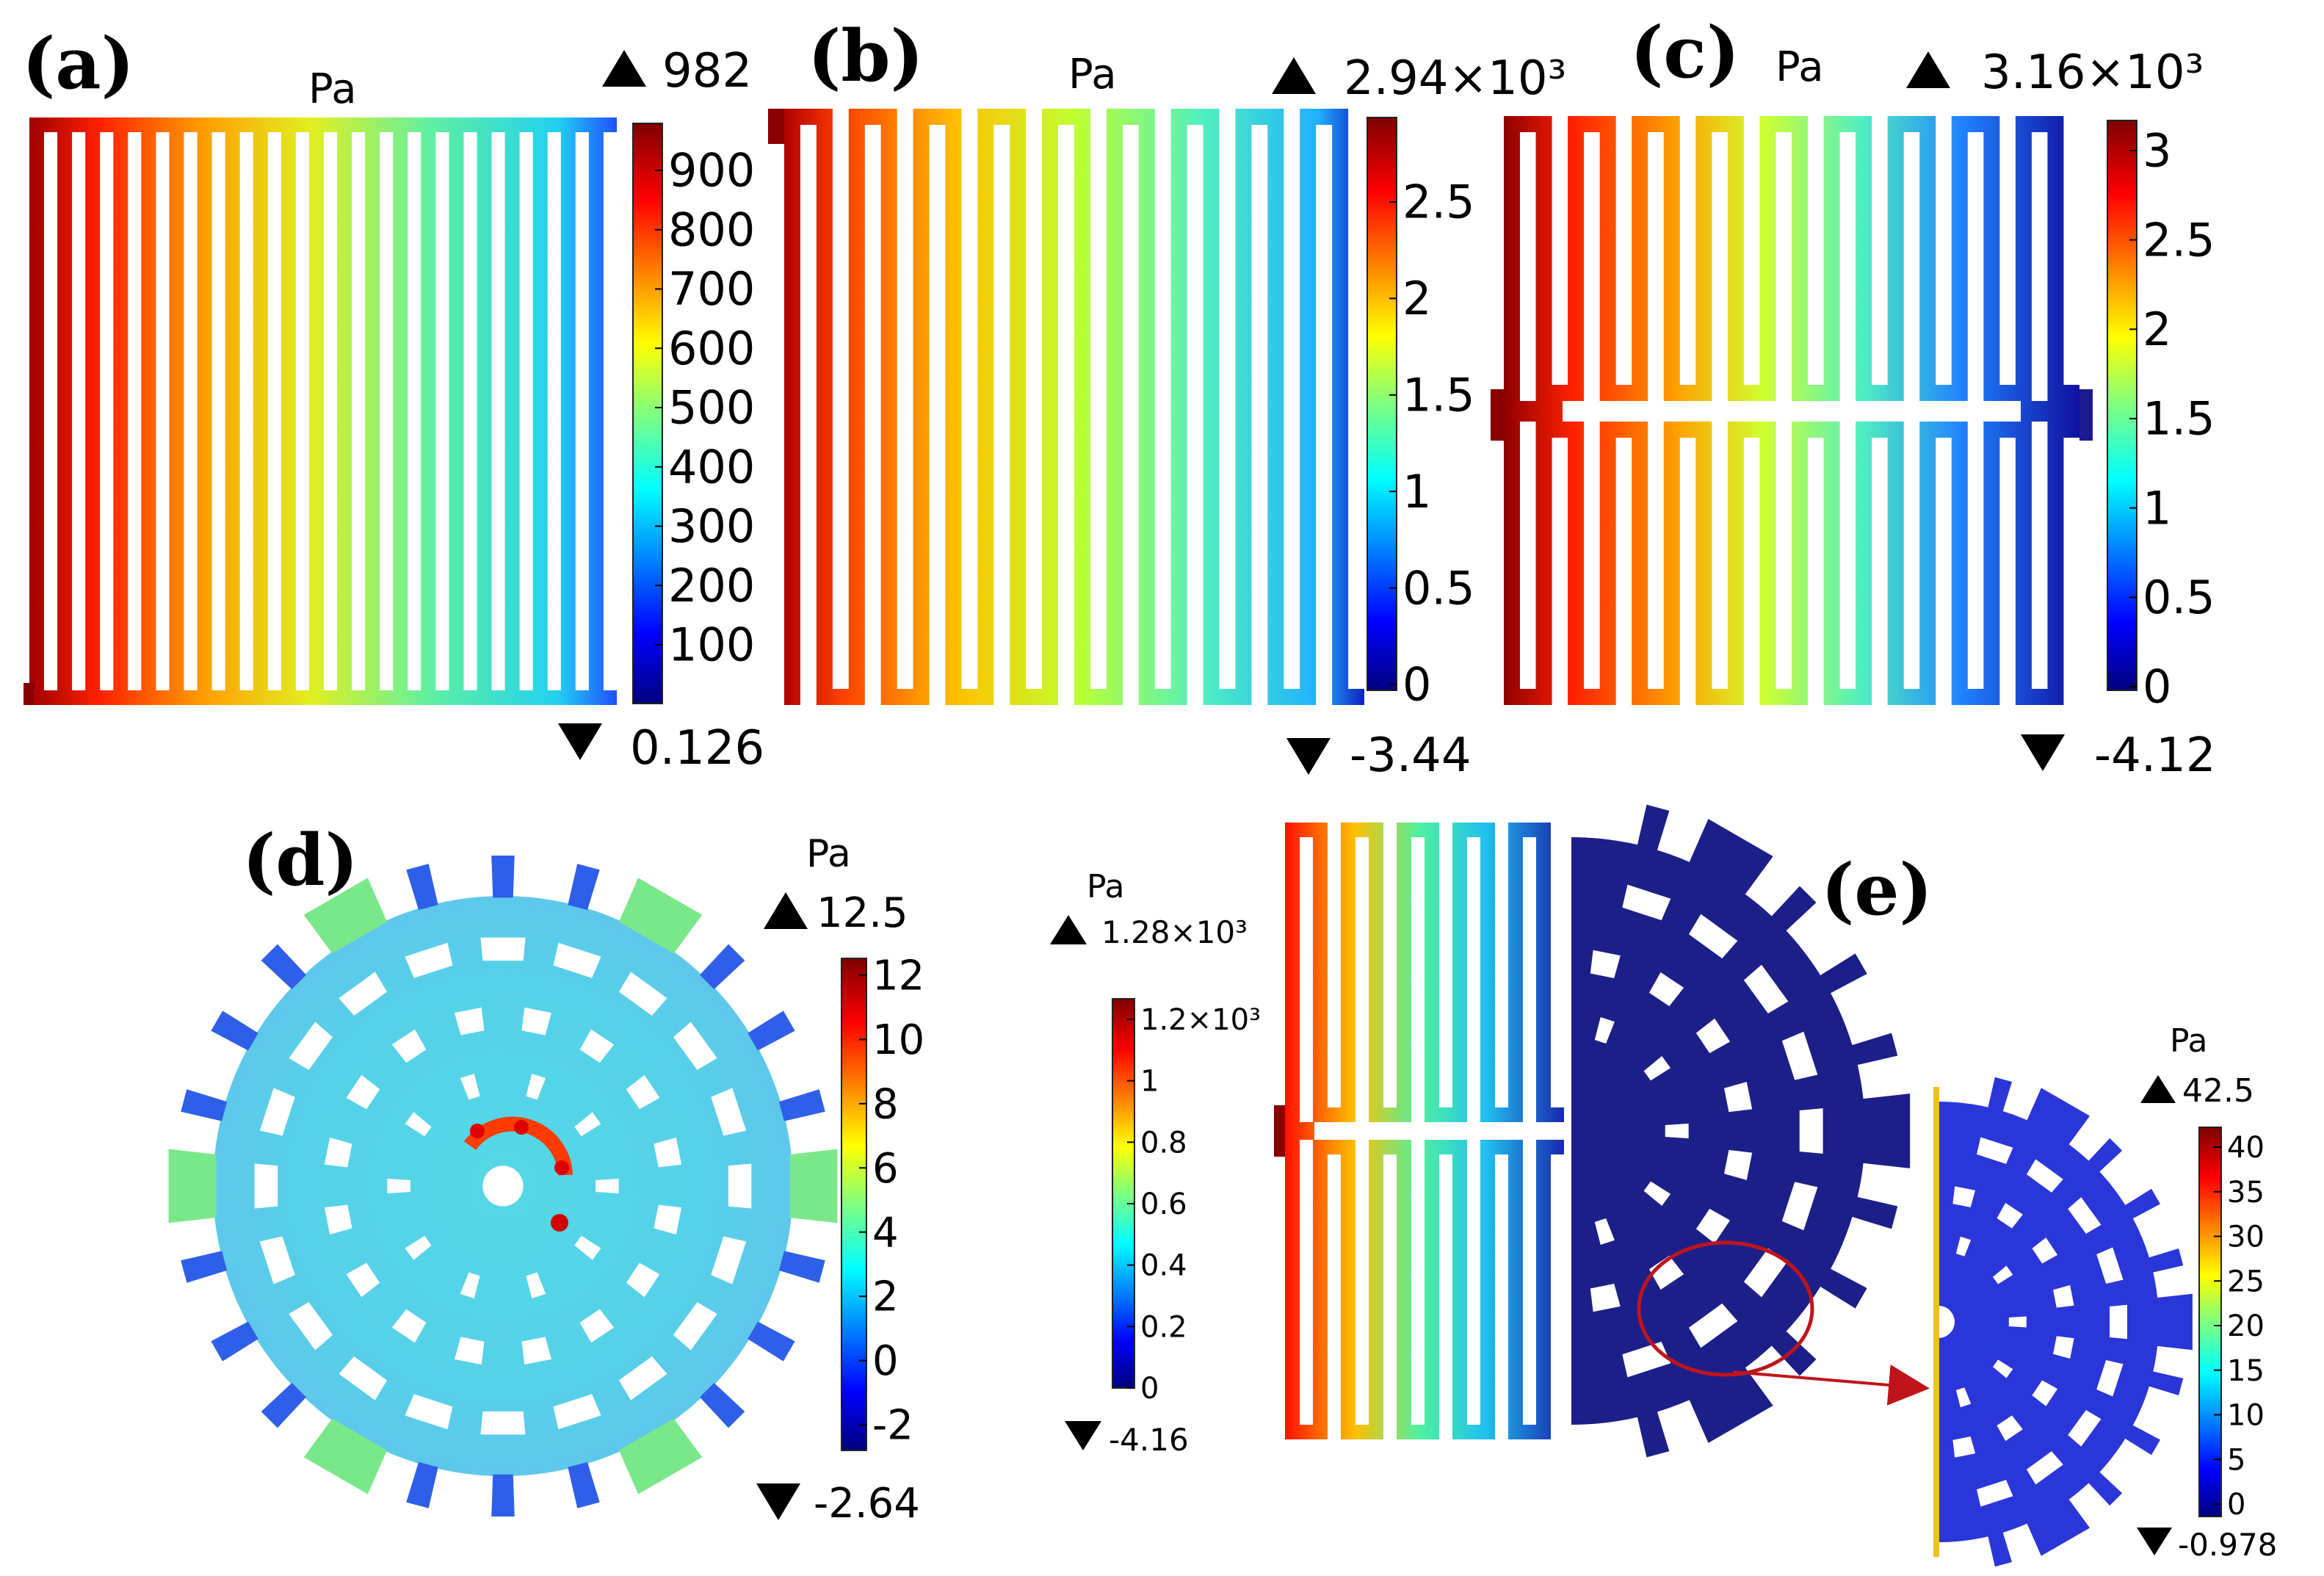 This screenshot has width=2324, height=1576. Describe the element at coordinates (78, 63) in the screenshot. I see `panel-a-label: (a)` at that location.